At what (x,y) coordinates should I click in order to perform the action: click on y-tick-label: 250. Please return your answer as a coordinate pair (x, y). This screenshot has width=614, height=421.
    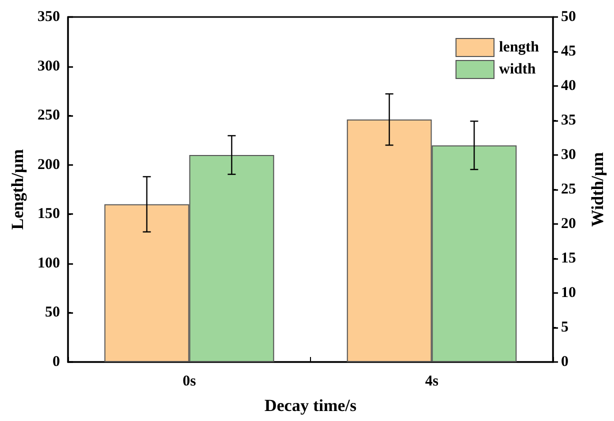
    Looking at the image, I should click on (49, 116).